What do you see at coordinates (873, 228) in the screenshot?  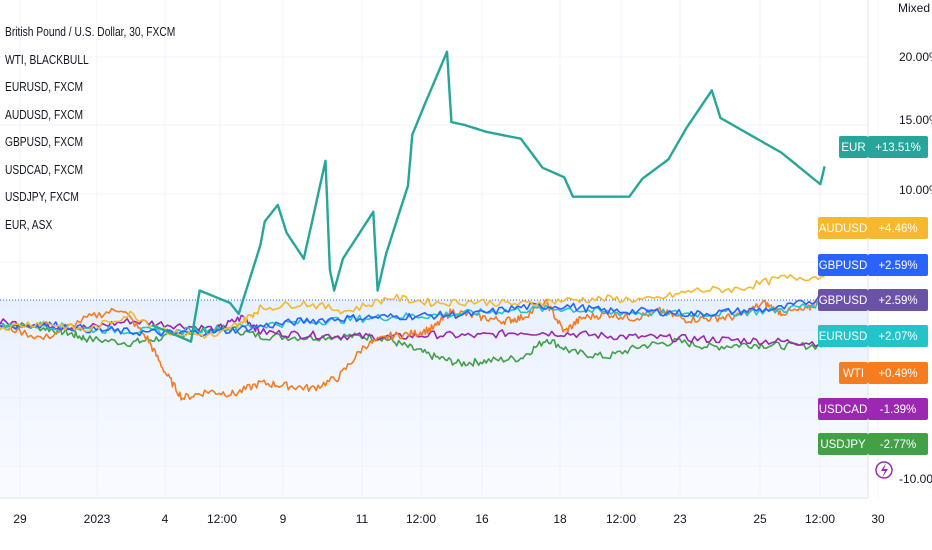 I see `badge-audusd: AUDUSD +4.46%` at bounding box center [873, 228].